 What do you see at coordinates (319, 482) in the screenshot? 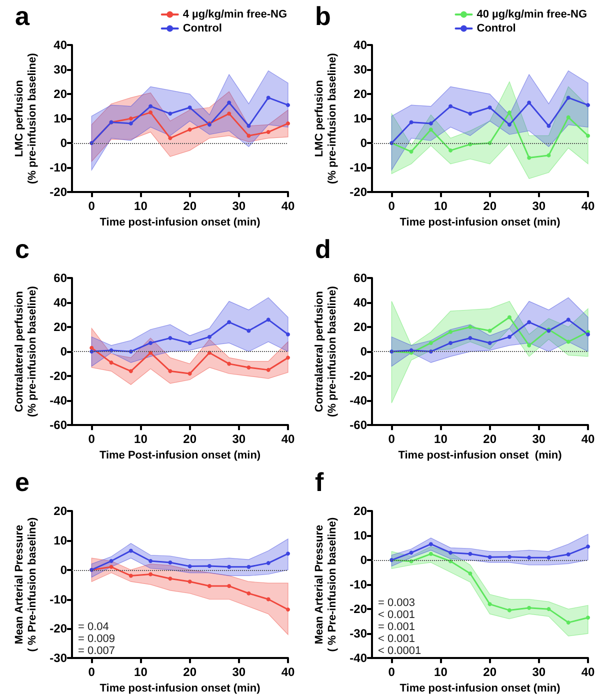
I see `chart-title: f` at bounding box center [319, 482].